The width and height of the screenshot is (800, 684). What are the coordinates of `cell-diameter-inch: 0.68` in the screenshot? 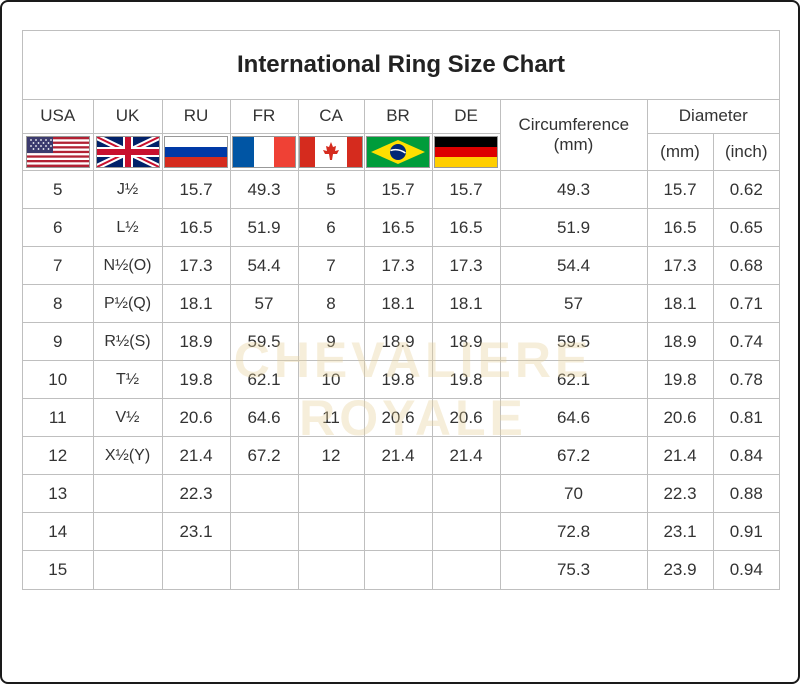 It's located at (745, 265).